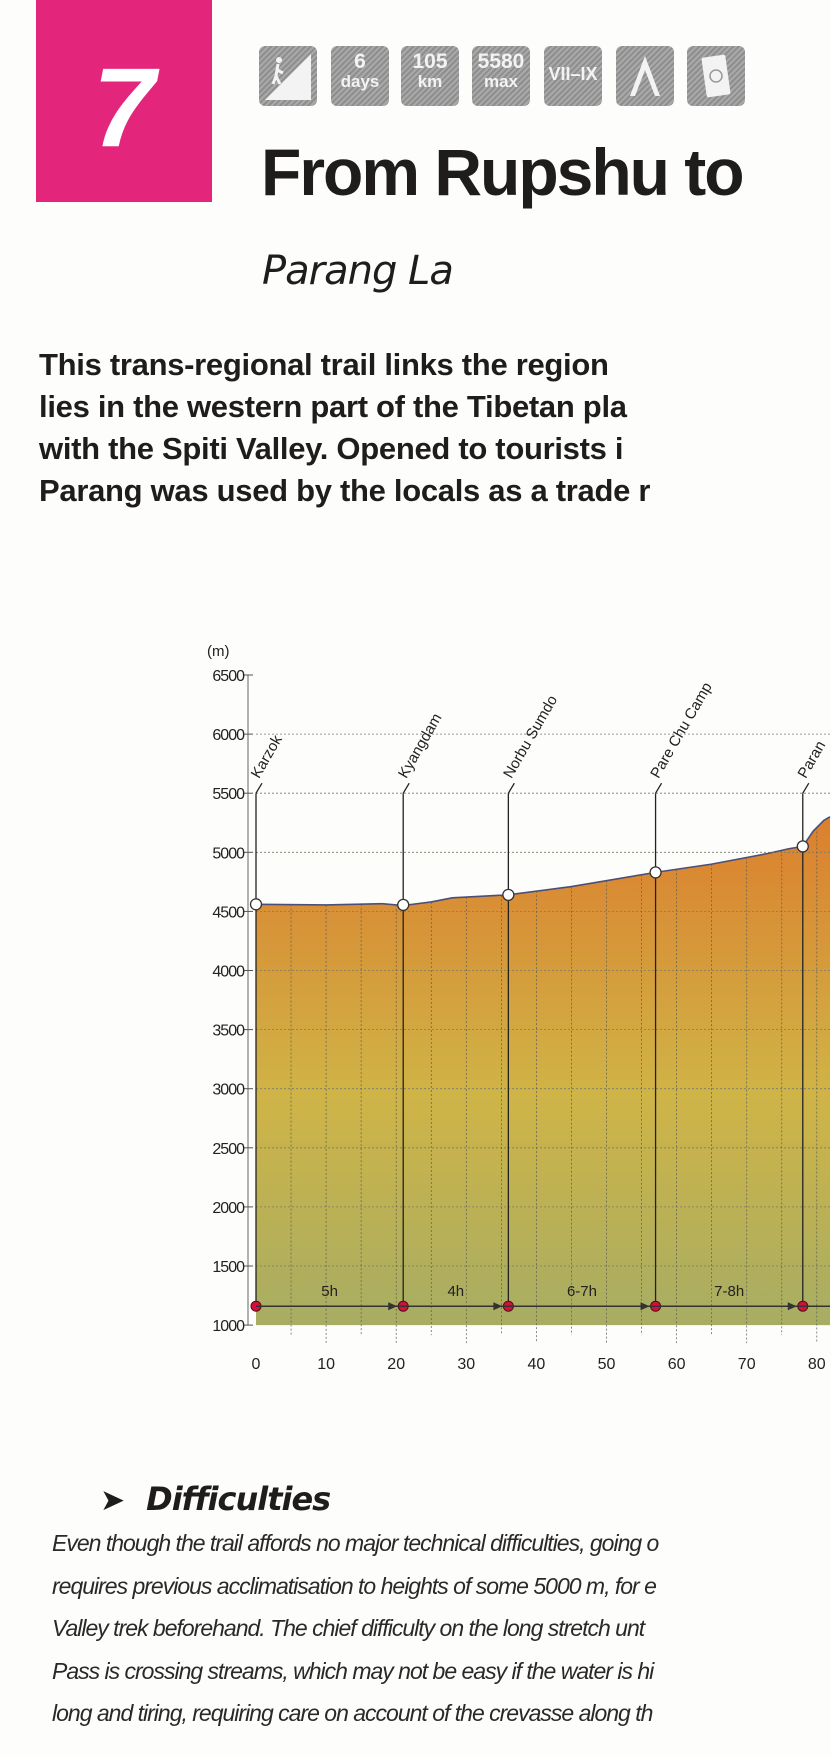 The image size is (831, 1757). Describe the element at coordinates (420, 746) in the screenshot. I see `stop-label: Kyangdam` at that location.